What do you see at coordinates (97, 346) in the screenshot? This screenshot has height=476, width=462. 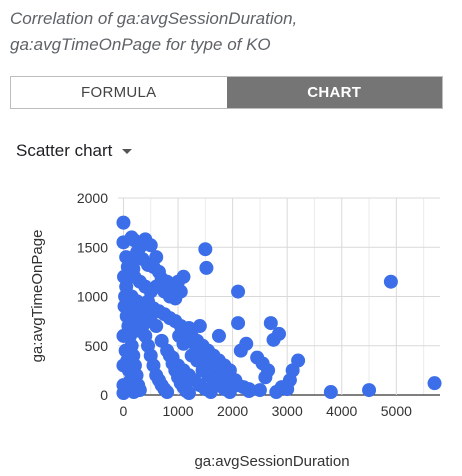 I see `y-tick-label: 500` at bounding box center [97, 346].